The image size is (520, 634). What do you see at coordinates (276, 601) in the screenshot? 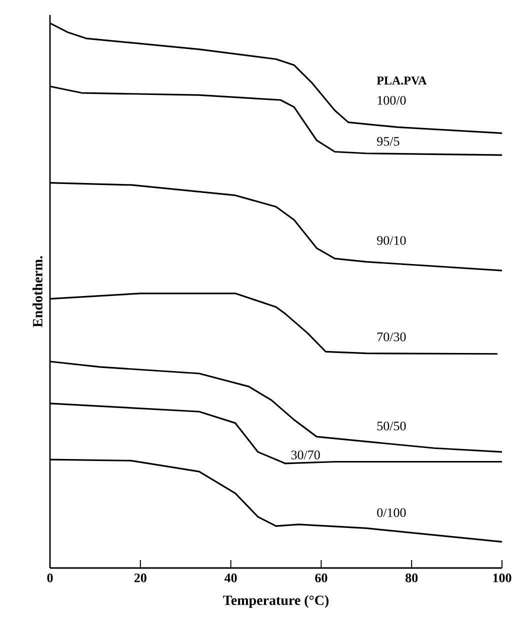
I see `x-axis-title: Temperature (°C)` at bounding box center [276, 601].